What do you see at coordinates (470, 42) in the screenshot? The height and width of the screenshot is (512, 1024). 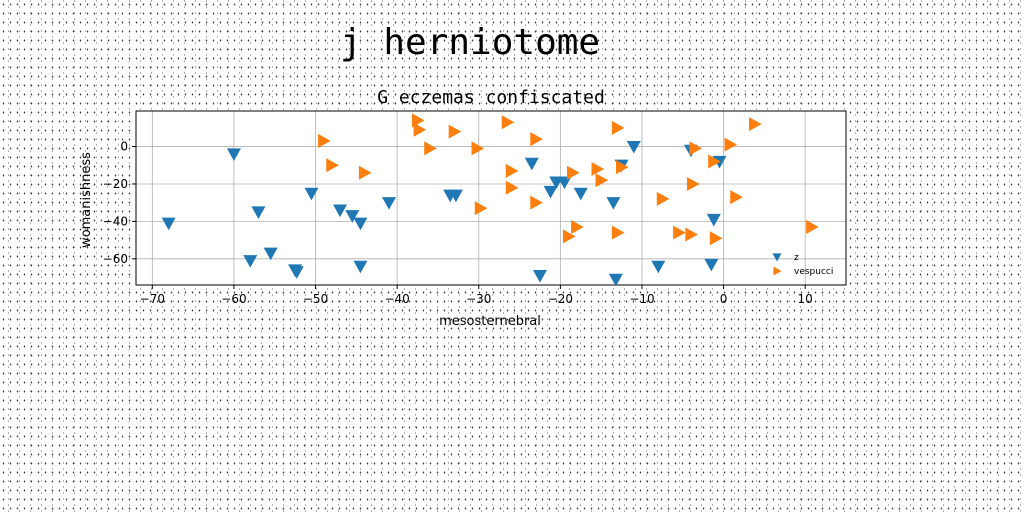 I see `figure-title: j herniotome` at bounding box center [470, 42].